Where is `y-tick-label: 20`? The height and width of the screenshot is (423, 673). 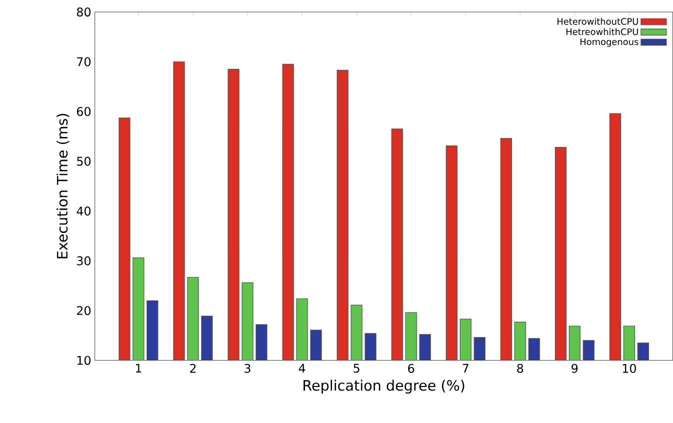
y-tick-label: 20 is located at coordinates (84, 310).